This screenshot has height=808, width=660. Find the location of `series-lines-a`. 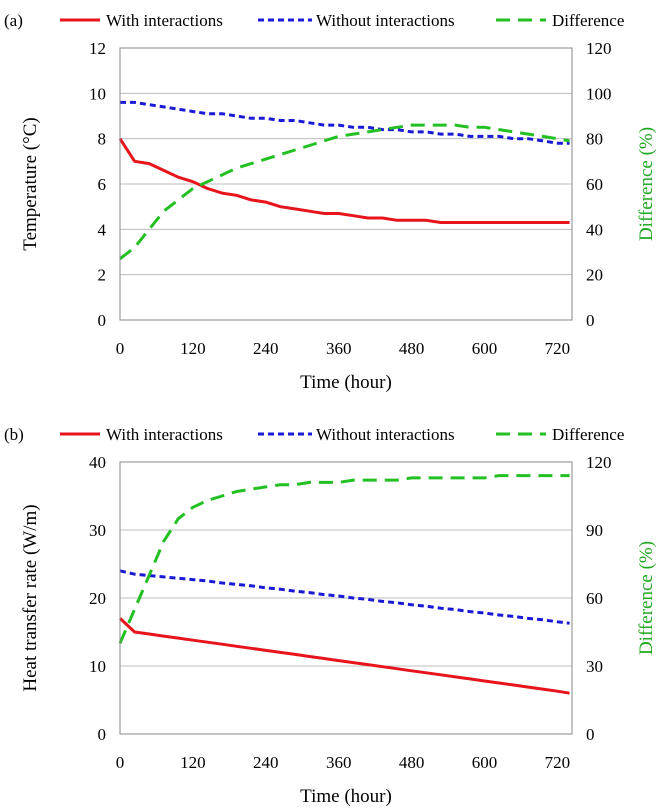

series-lines-a is located at coordinates (344, 180).